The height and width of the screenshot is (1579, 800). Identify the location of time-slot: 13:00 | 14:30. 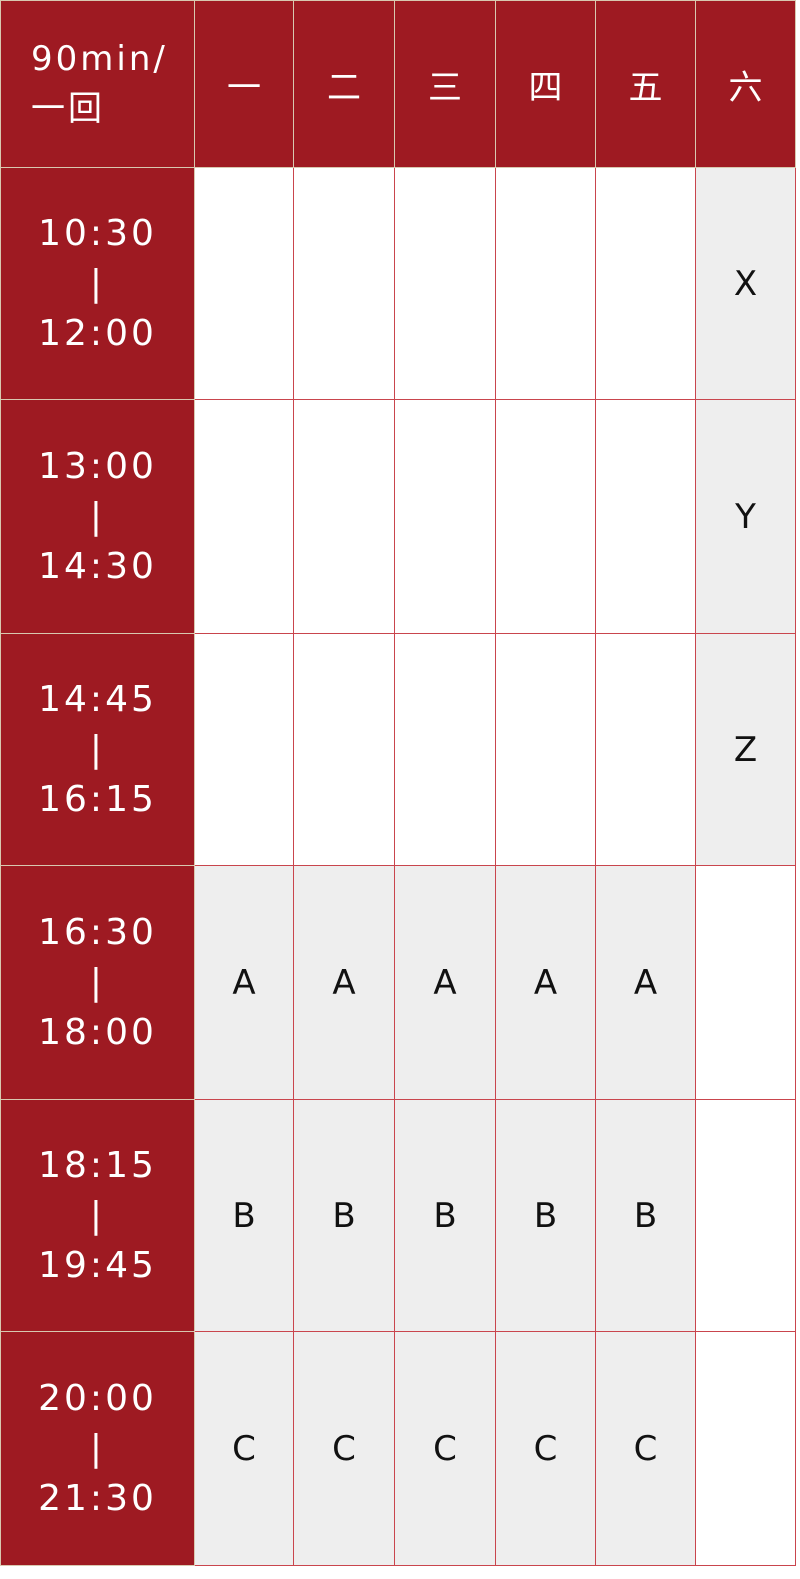
(97, 516).